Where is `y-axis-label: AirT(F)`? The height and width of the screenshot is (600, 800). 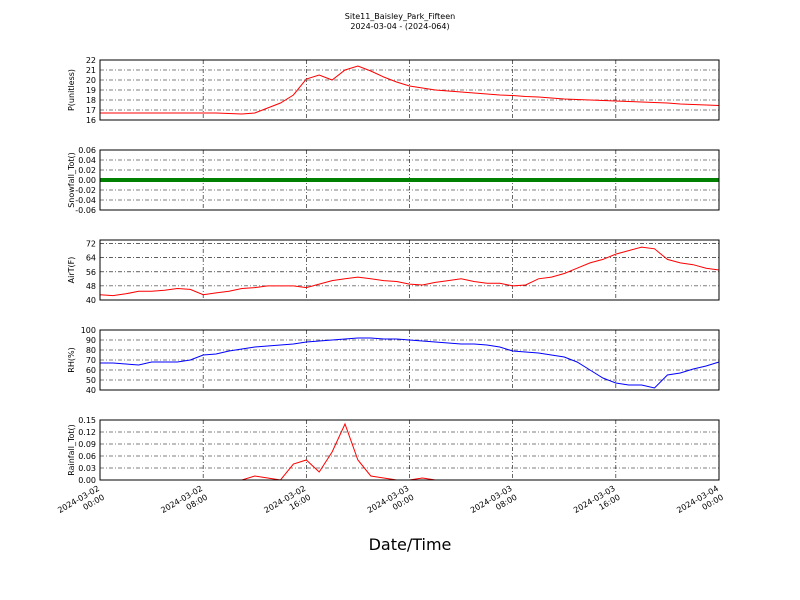 y-axis-label: AirT(F) is located at coordinates (71, 270).